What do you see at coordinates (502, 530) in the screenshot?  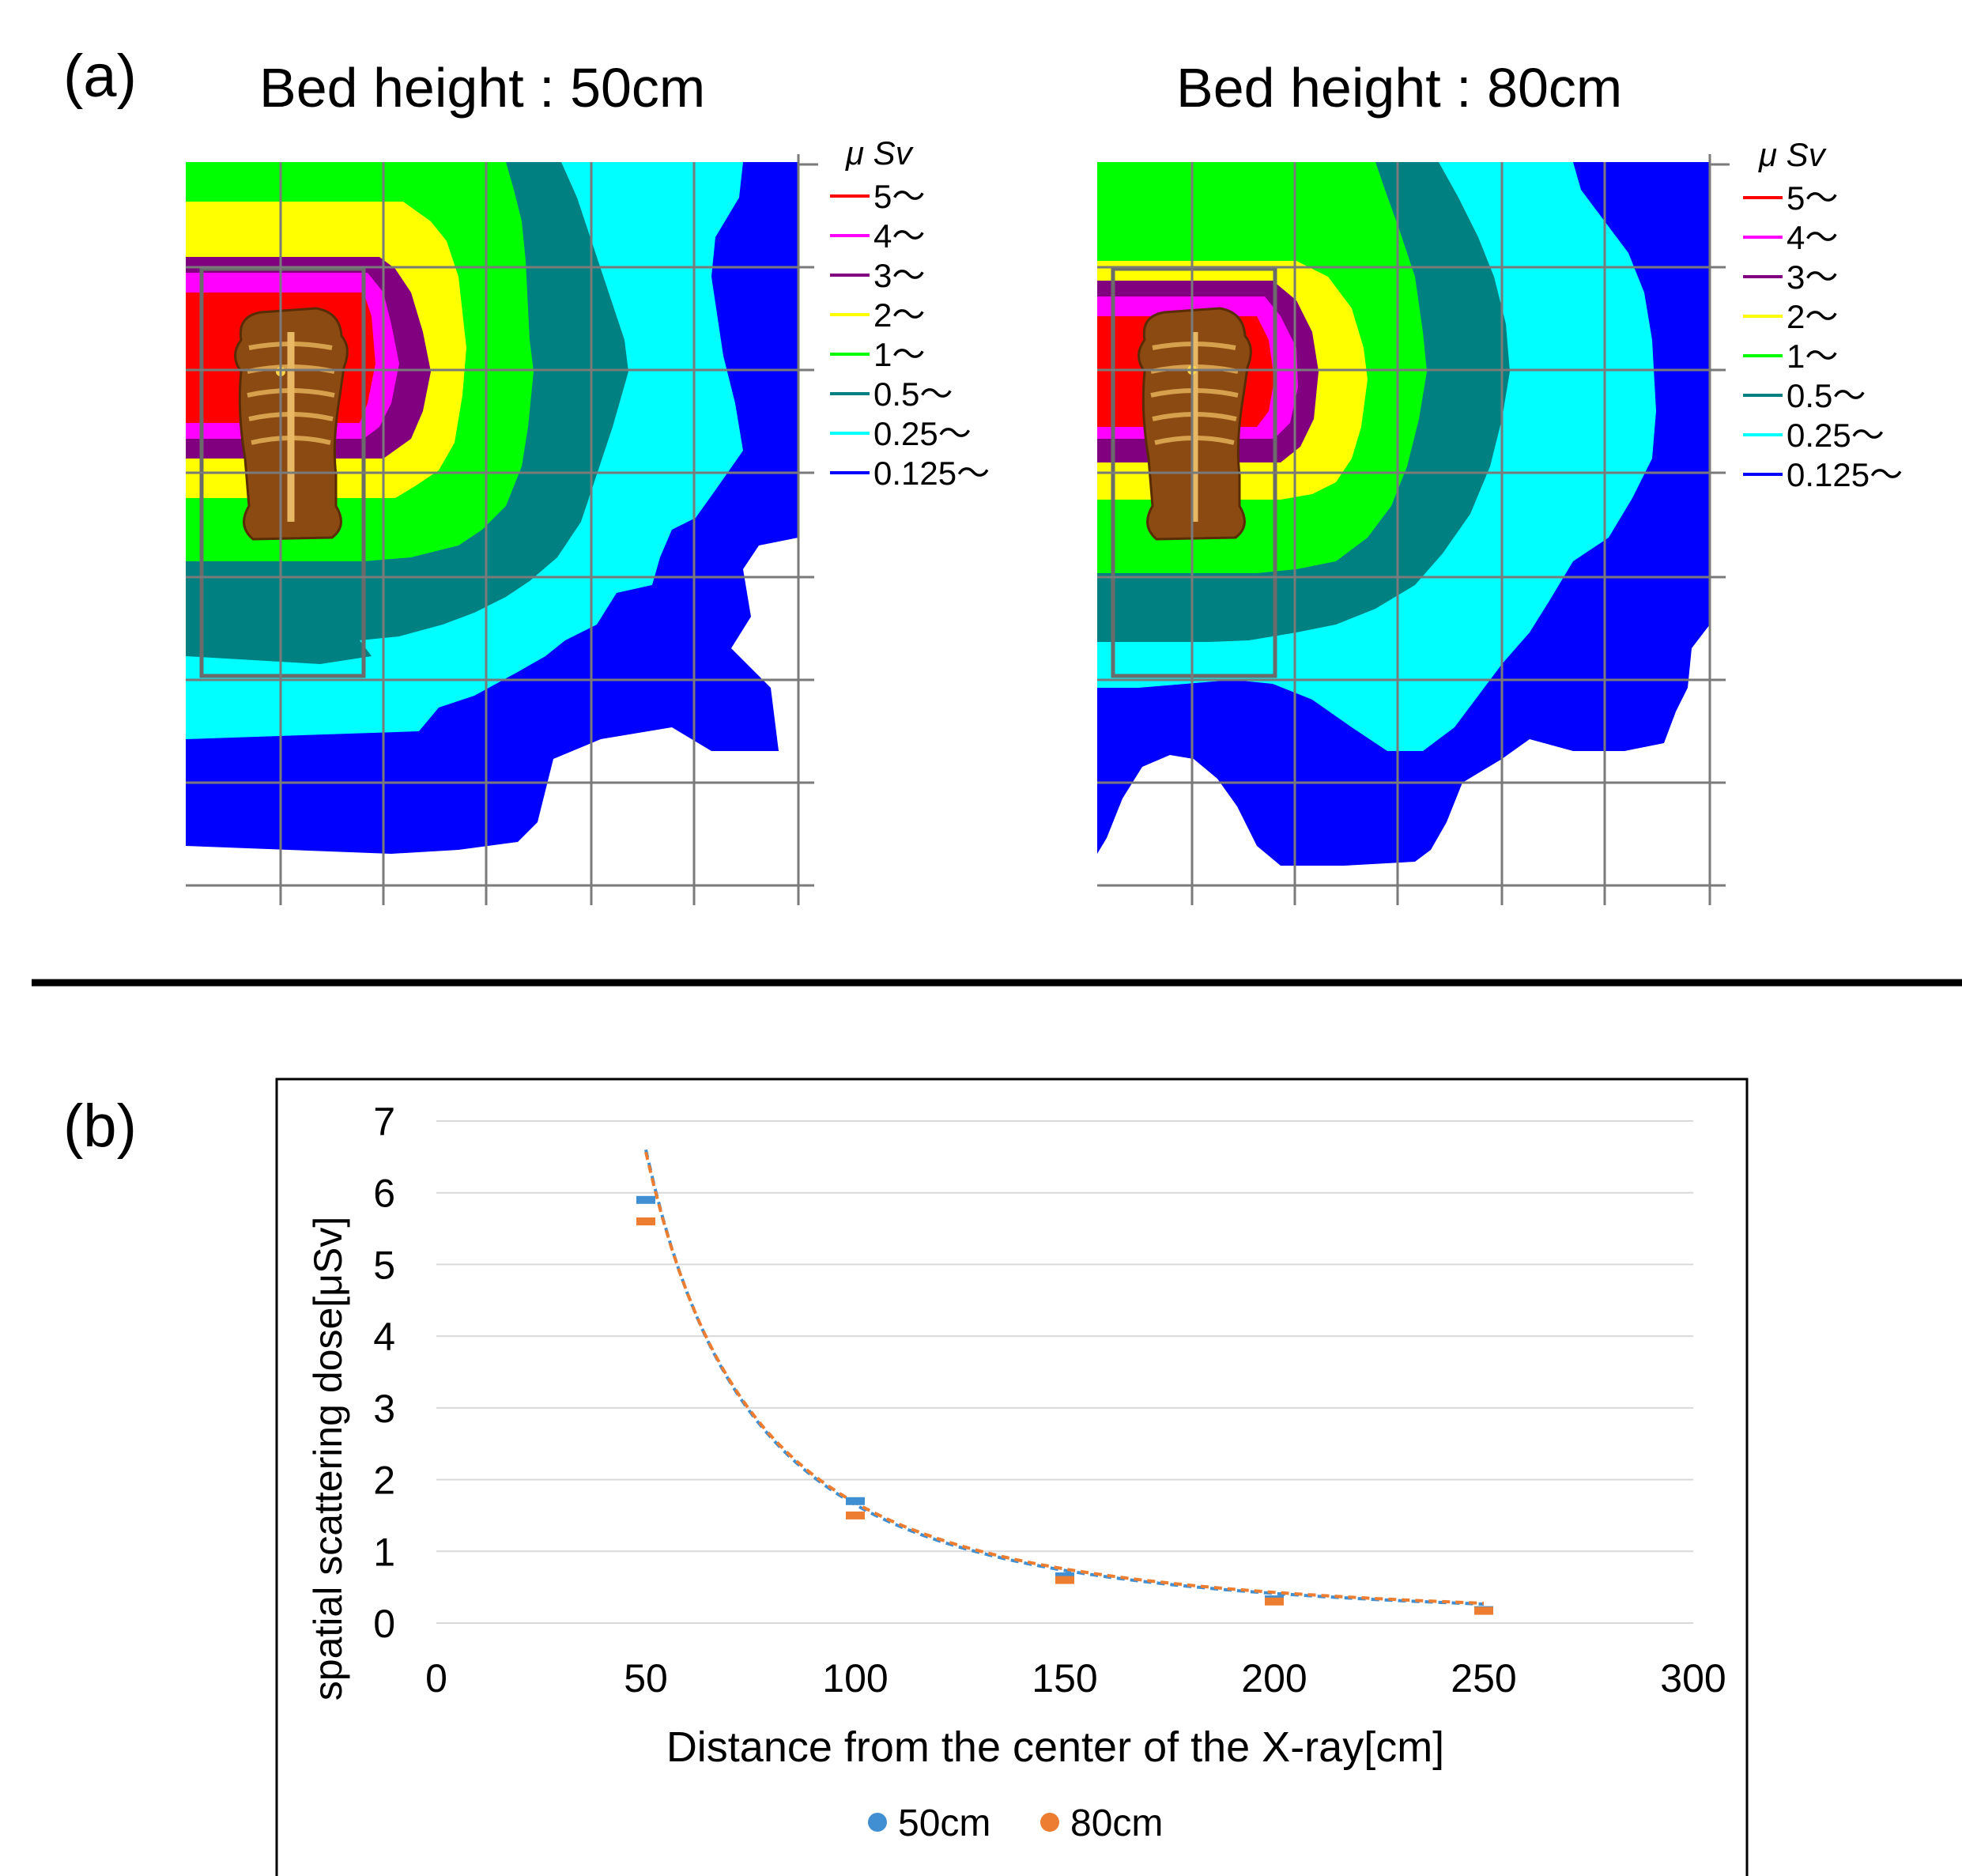 I see `dose-map-50cm` at bounding box center [502, 530].